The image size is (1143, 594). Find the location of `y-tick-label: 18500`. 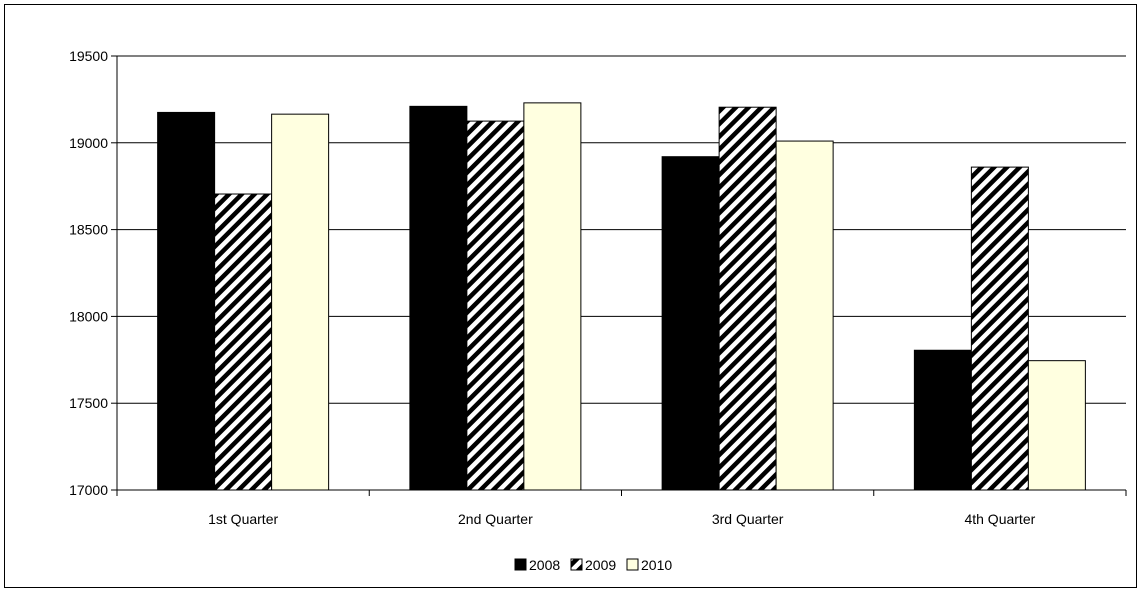

y-tick-label: 18500 is located at coordinates (88, 230).